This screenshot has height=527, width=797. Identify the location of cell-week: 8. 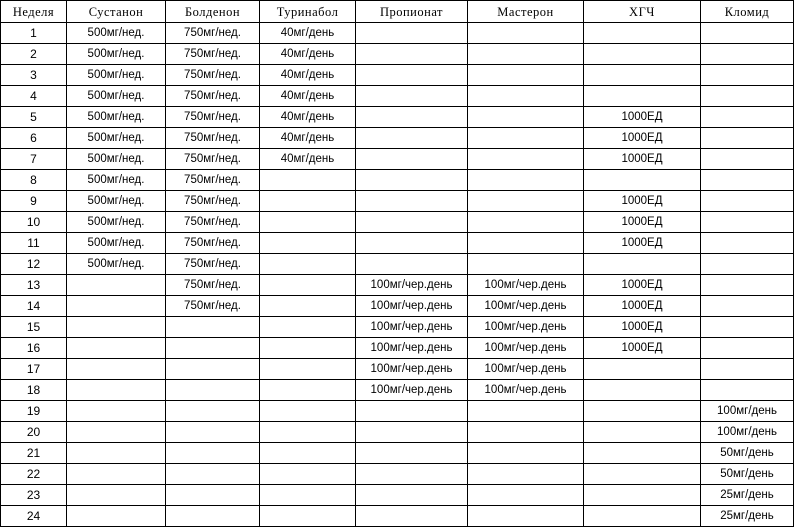
(33, 180).